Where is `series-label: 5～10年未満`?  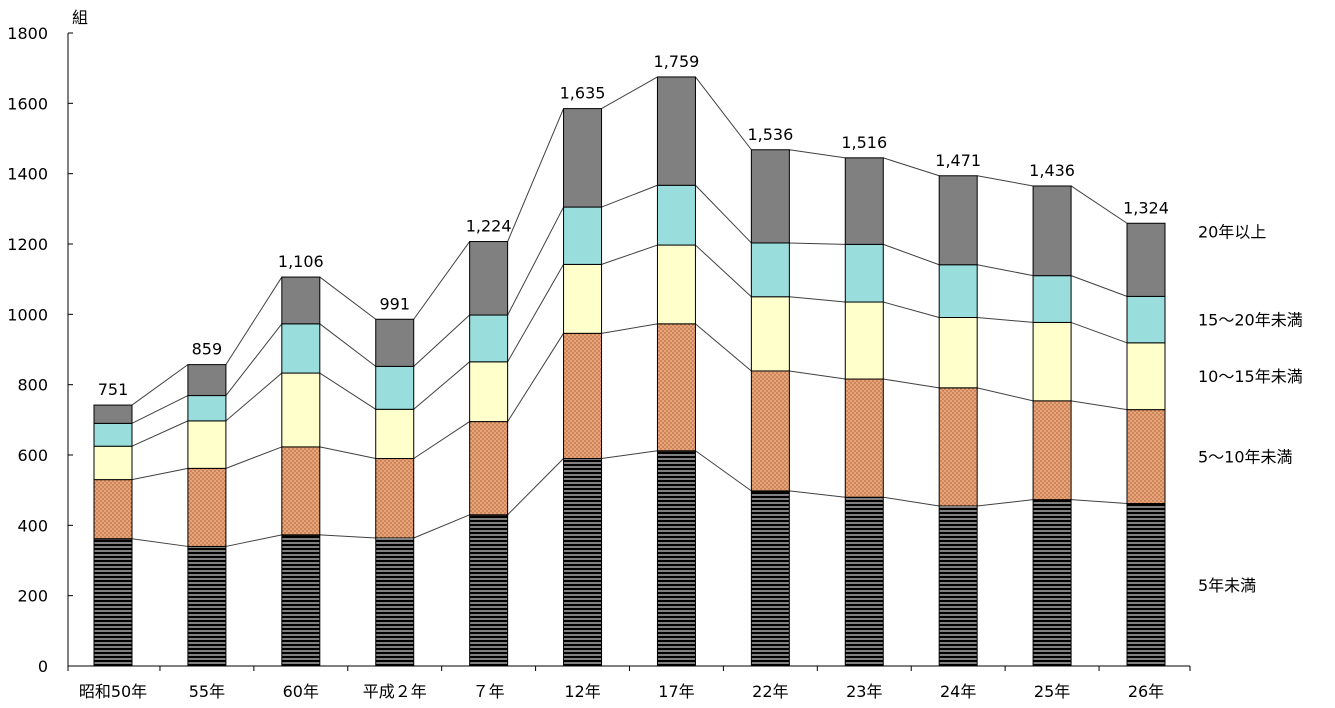 series-label: 5～10年未満 is located at coordinates (1245, 457).